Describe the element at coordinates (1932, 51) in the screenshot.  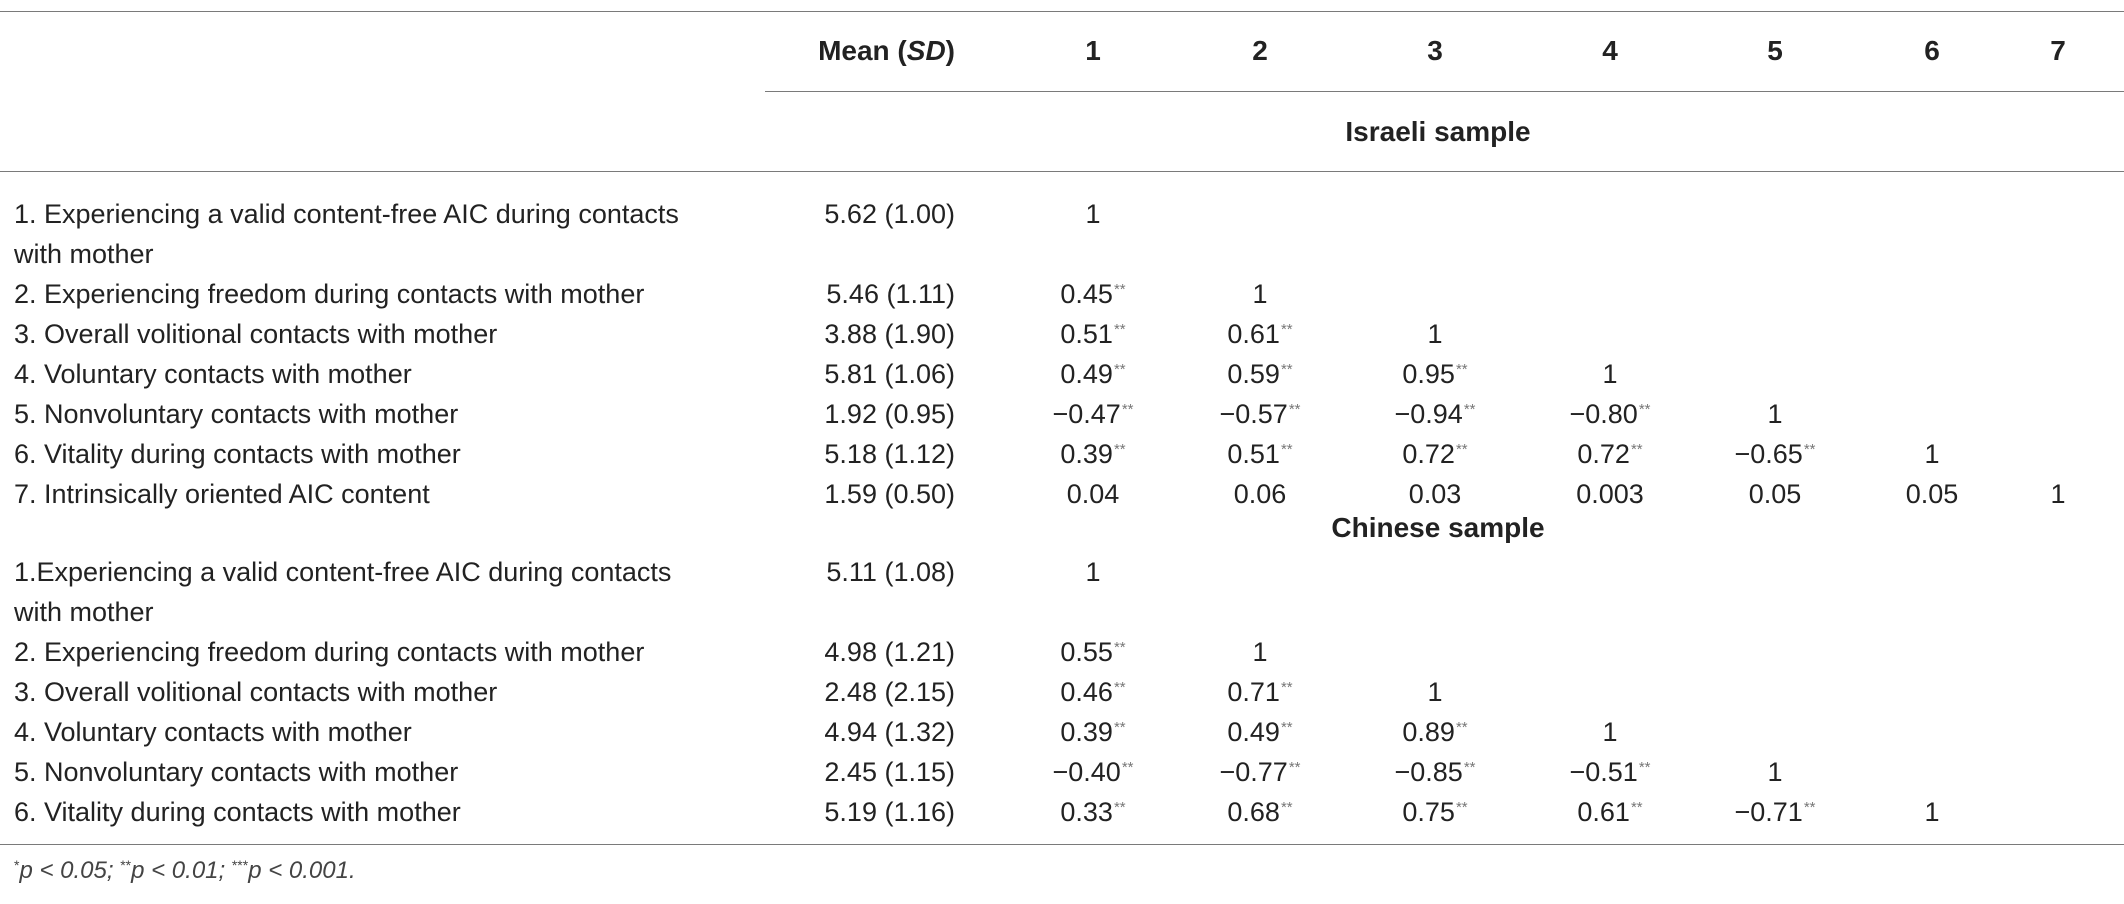
I see `column-header-6: 6` at that location.